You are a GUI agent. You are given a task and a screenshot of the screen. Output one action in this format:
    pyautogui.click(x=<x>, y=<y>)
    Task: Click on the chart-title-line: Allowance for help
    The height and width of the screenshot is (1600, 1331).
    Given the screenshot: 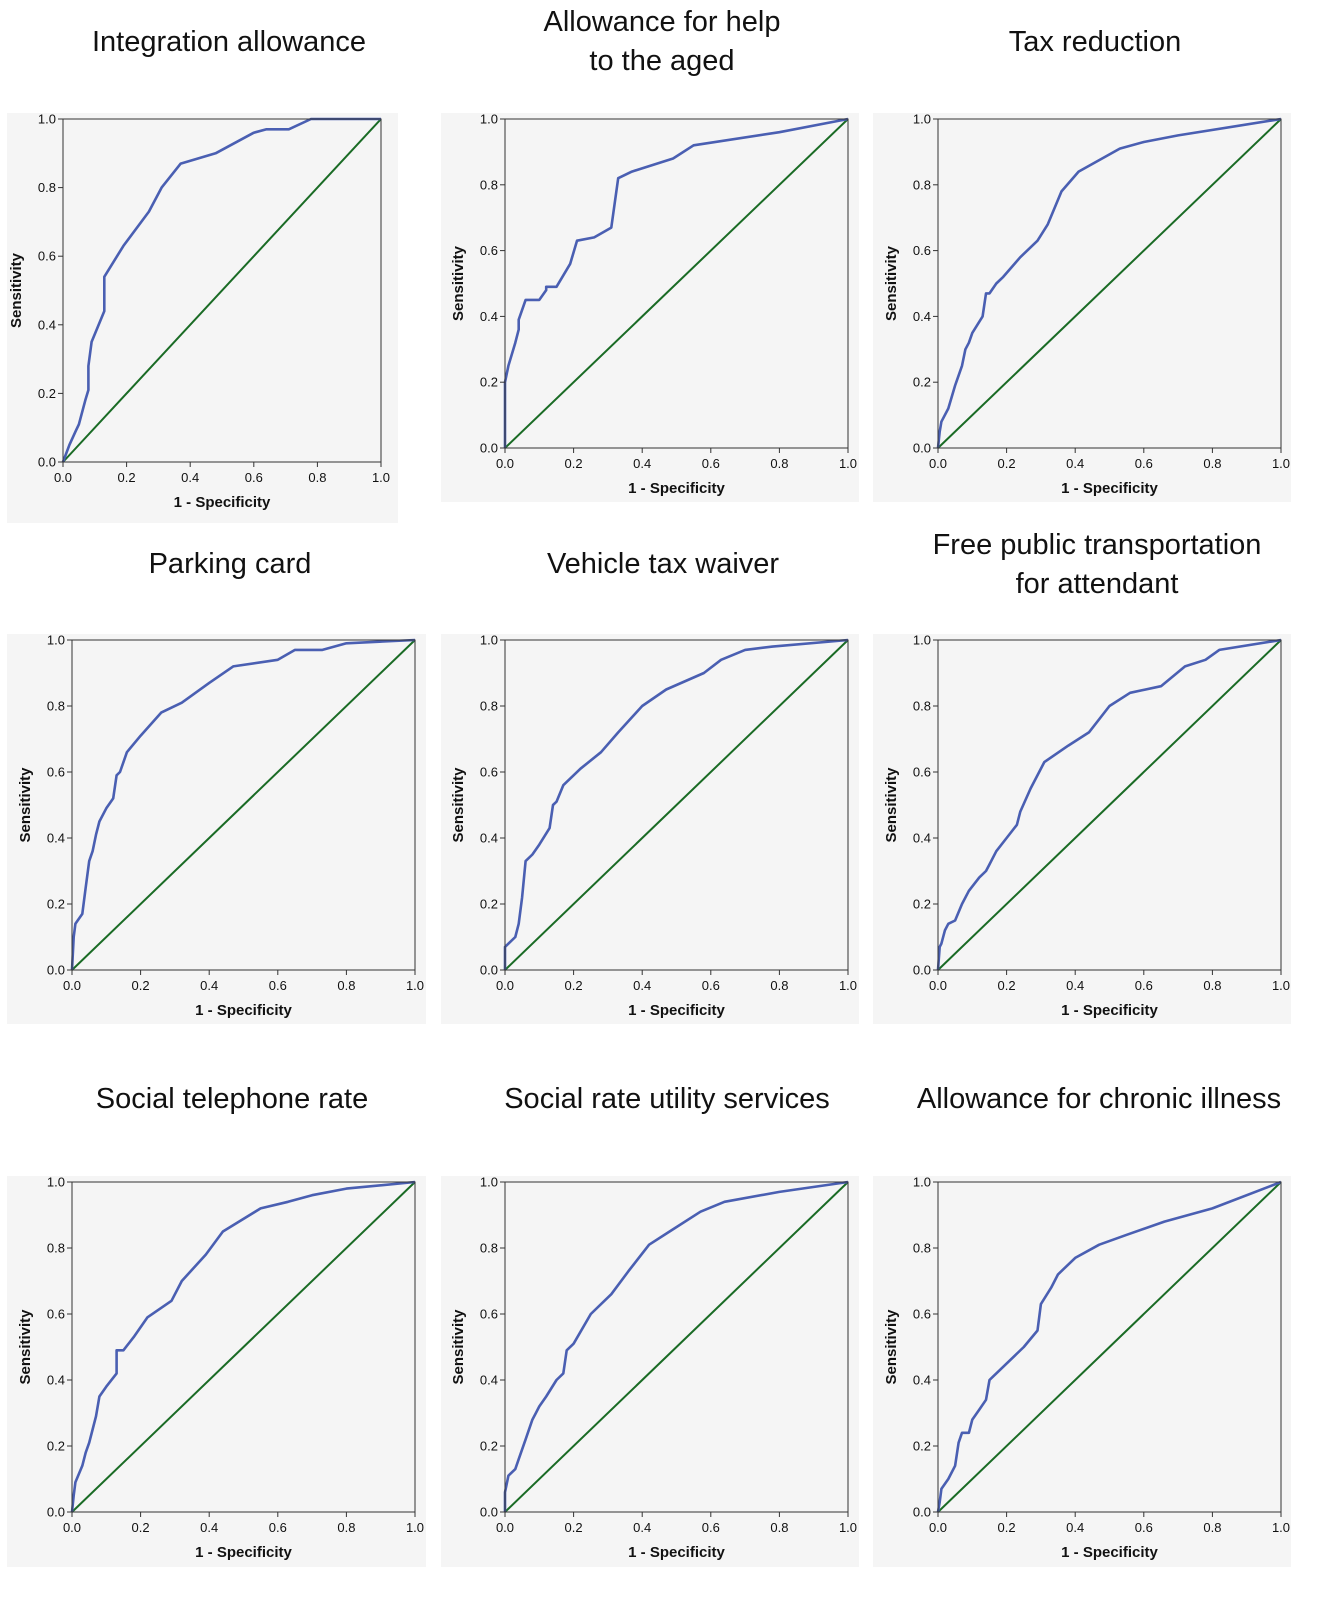 What is the action you would take?
    pyautogui.click(x=662, y=21)
    